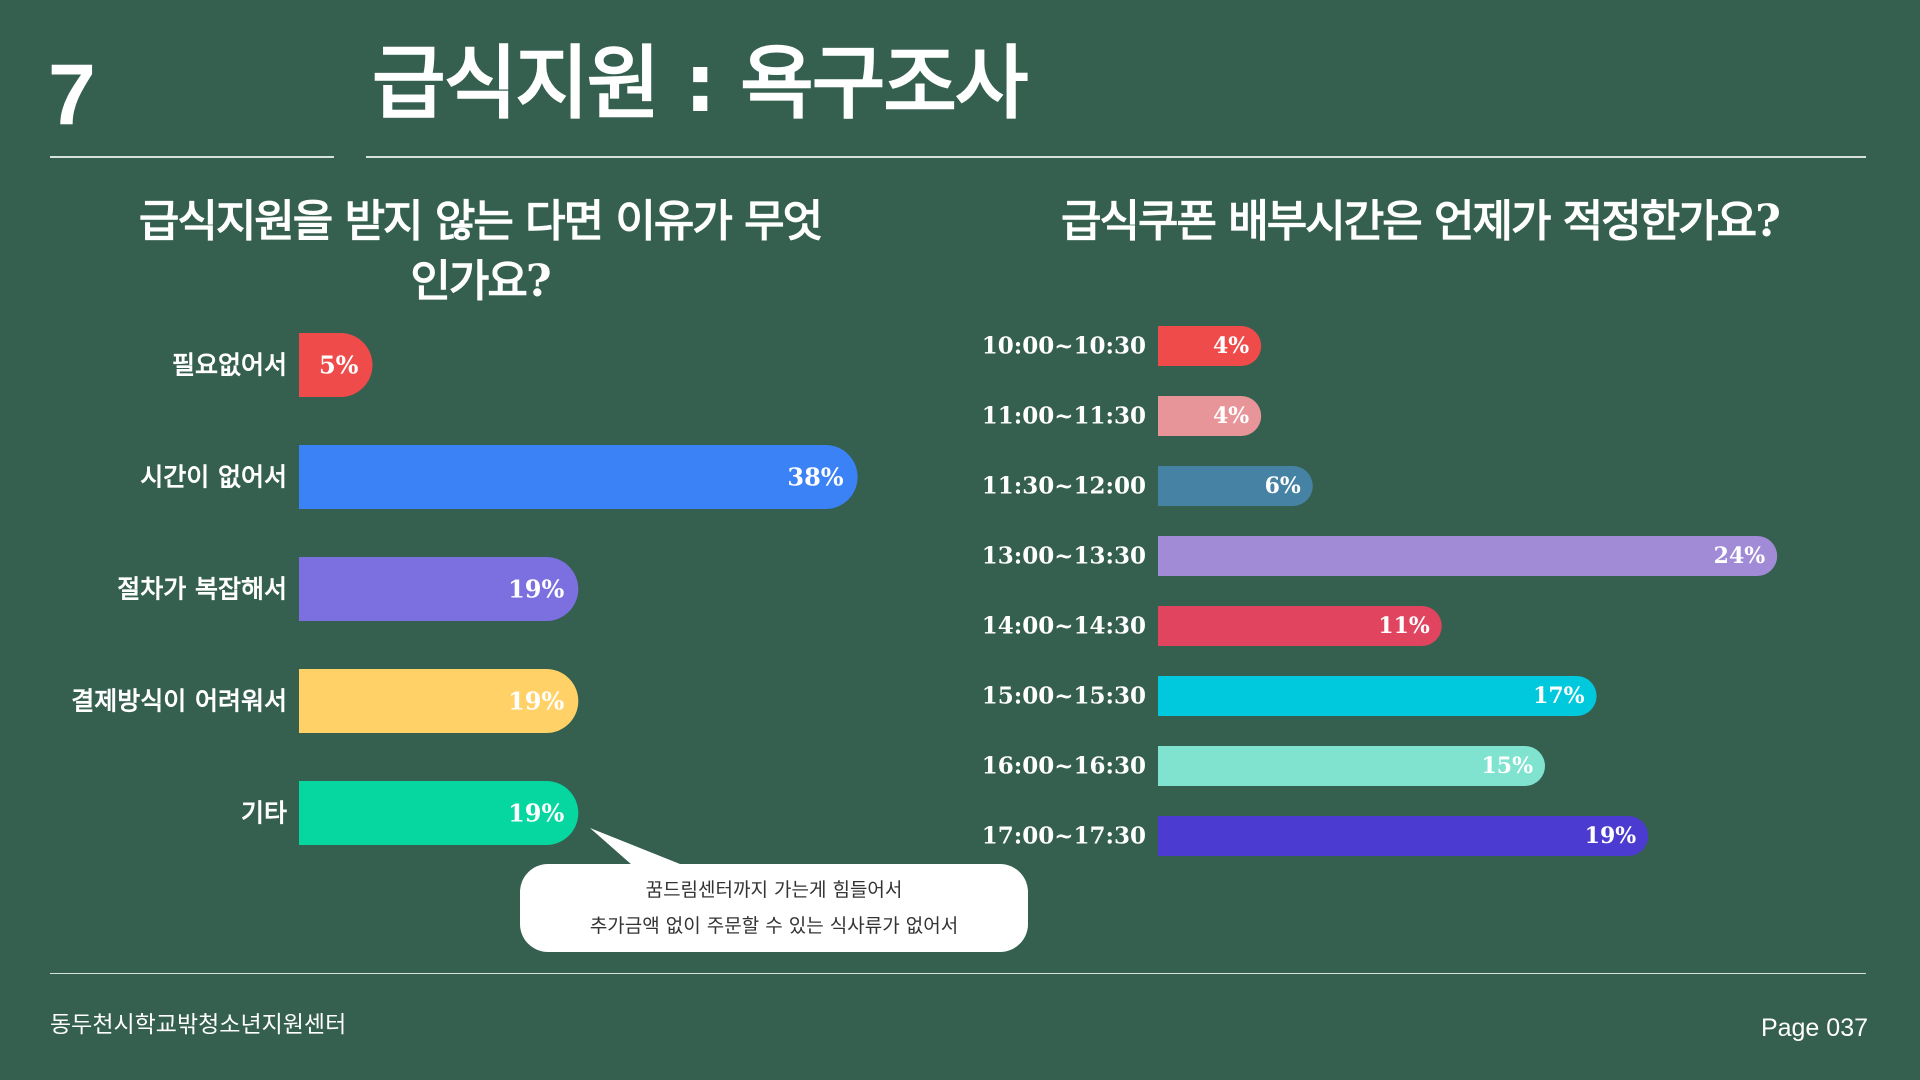 This screenshot has height=1080, width=1920. Describe the element at coordinates (1814, 1028) in the screenshot. I see `page-number: Page 037` at that location.